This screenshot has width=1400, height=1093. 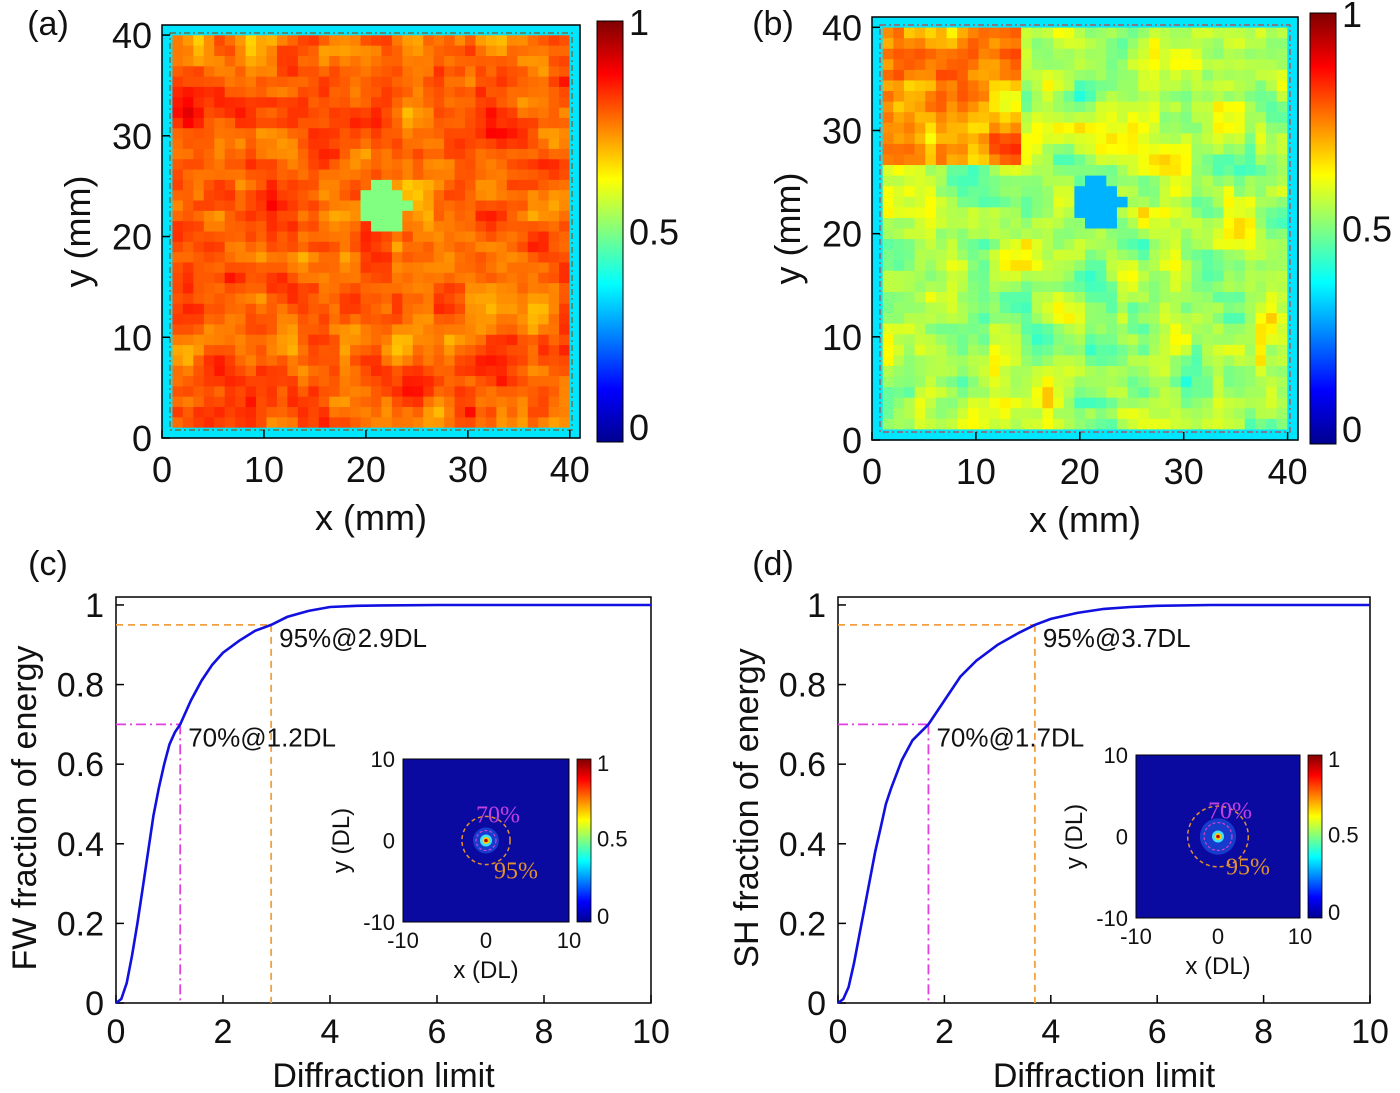 What do you see at coordinates (654, 232) in the screenshot?
I see `colorbar-tick-label: 0.5` at bounding box center [654, 232].